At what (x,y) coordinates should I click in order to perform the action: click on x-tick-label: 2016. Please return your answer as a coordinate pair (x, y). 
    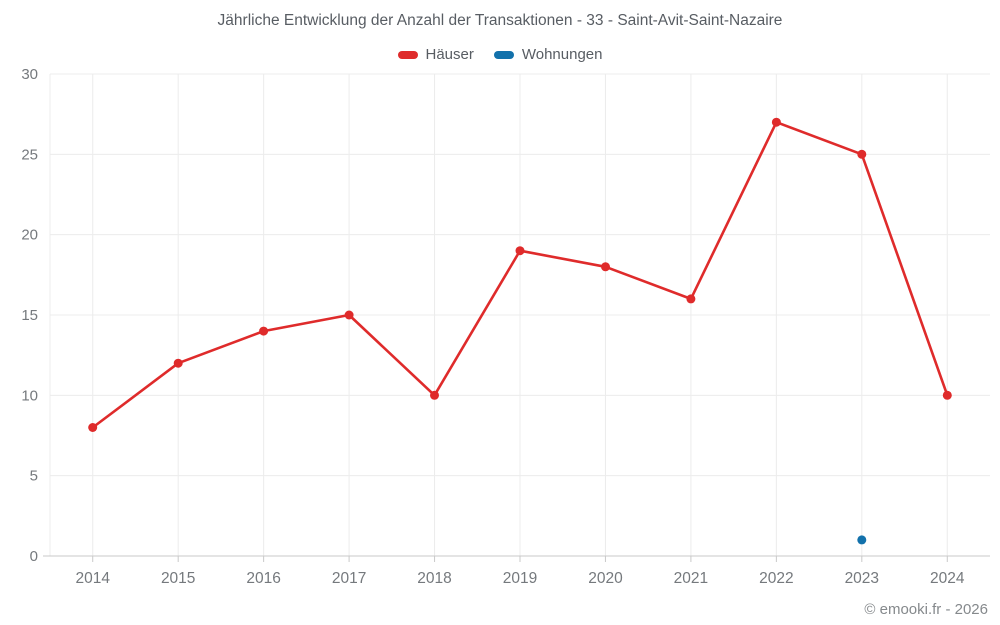
    Looking at the image, I should click on (263, 578).